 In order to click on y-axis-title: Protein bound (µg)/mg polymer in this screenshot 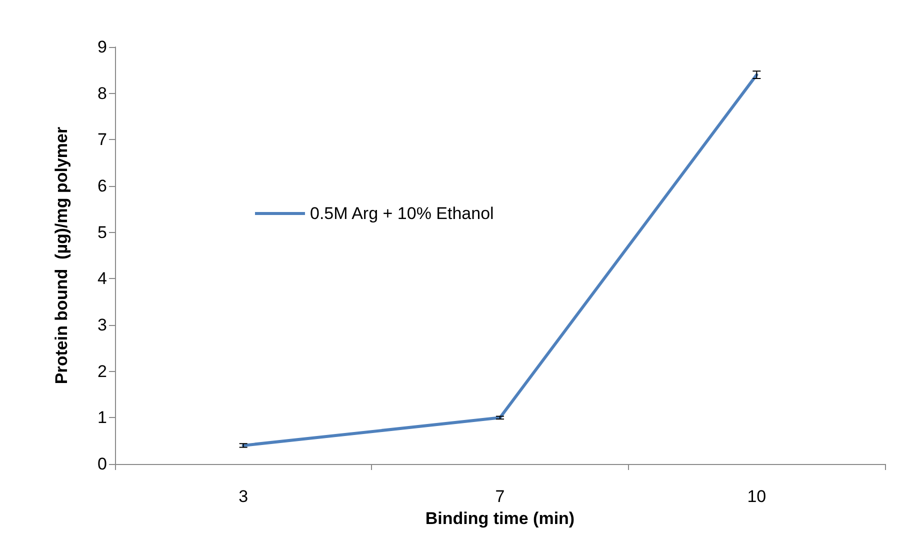, I will do `click(61, 255)`.